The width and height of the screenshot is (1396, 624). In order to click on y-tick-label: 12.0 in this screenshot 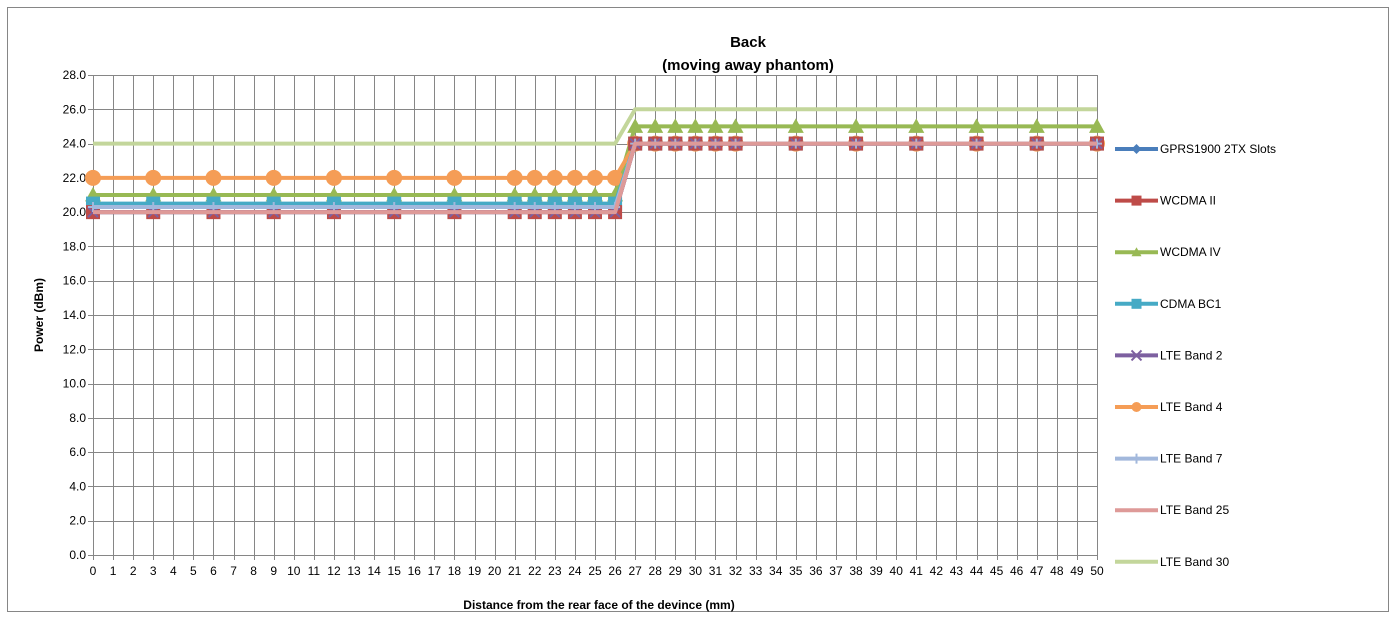, I will do `click(75, 349)`.